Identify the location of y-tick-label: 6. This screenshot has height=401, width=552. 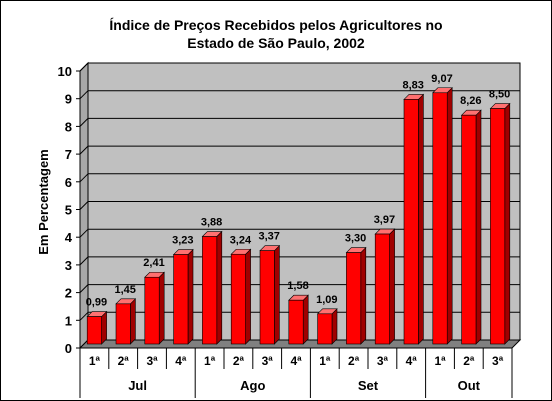
(68, 182).